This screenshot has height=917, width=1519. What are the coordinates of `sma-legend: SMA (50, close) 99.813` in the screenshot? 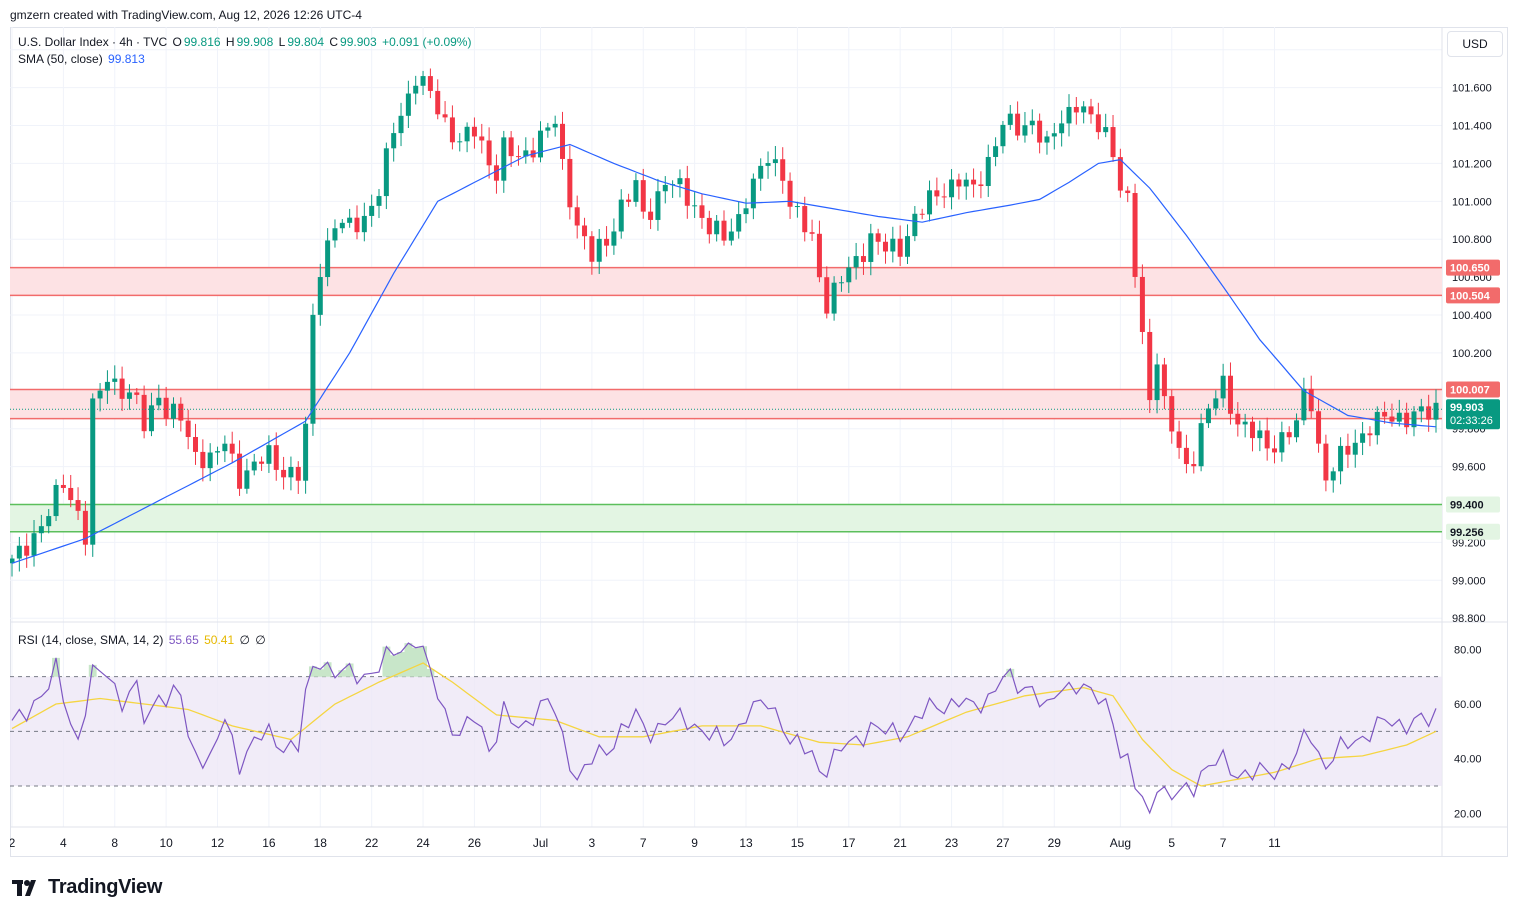 It's located at (82, 59).